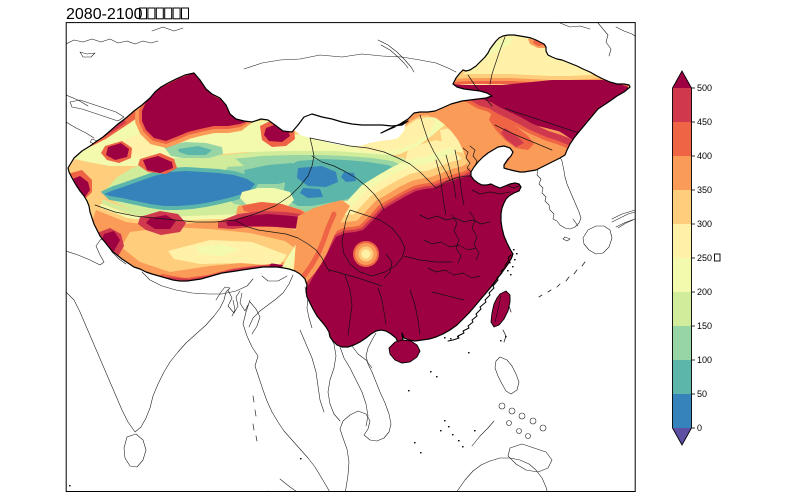  What do you see at coordinates (704, 88) in the screenshot?
I see `svg-text: 500` at bounding box center [704, 88].